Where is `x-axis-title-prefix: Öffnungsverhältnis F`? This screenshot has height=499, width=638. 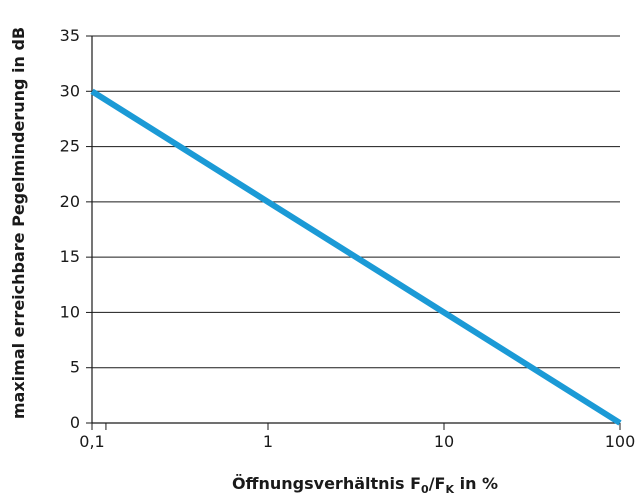
x-axis-title-prefix: Öffnungsverhältnis F is located at coordinates (326, 483).